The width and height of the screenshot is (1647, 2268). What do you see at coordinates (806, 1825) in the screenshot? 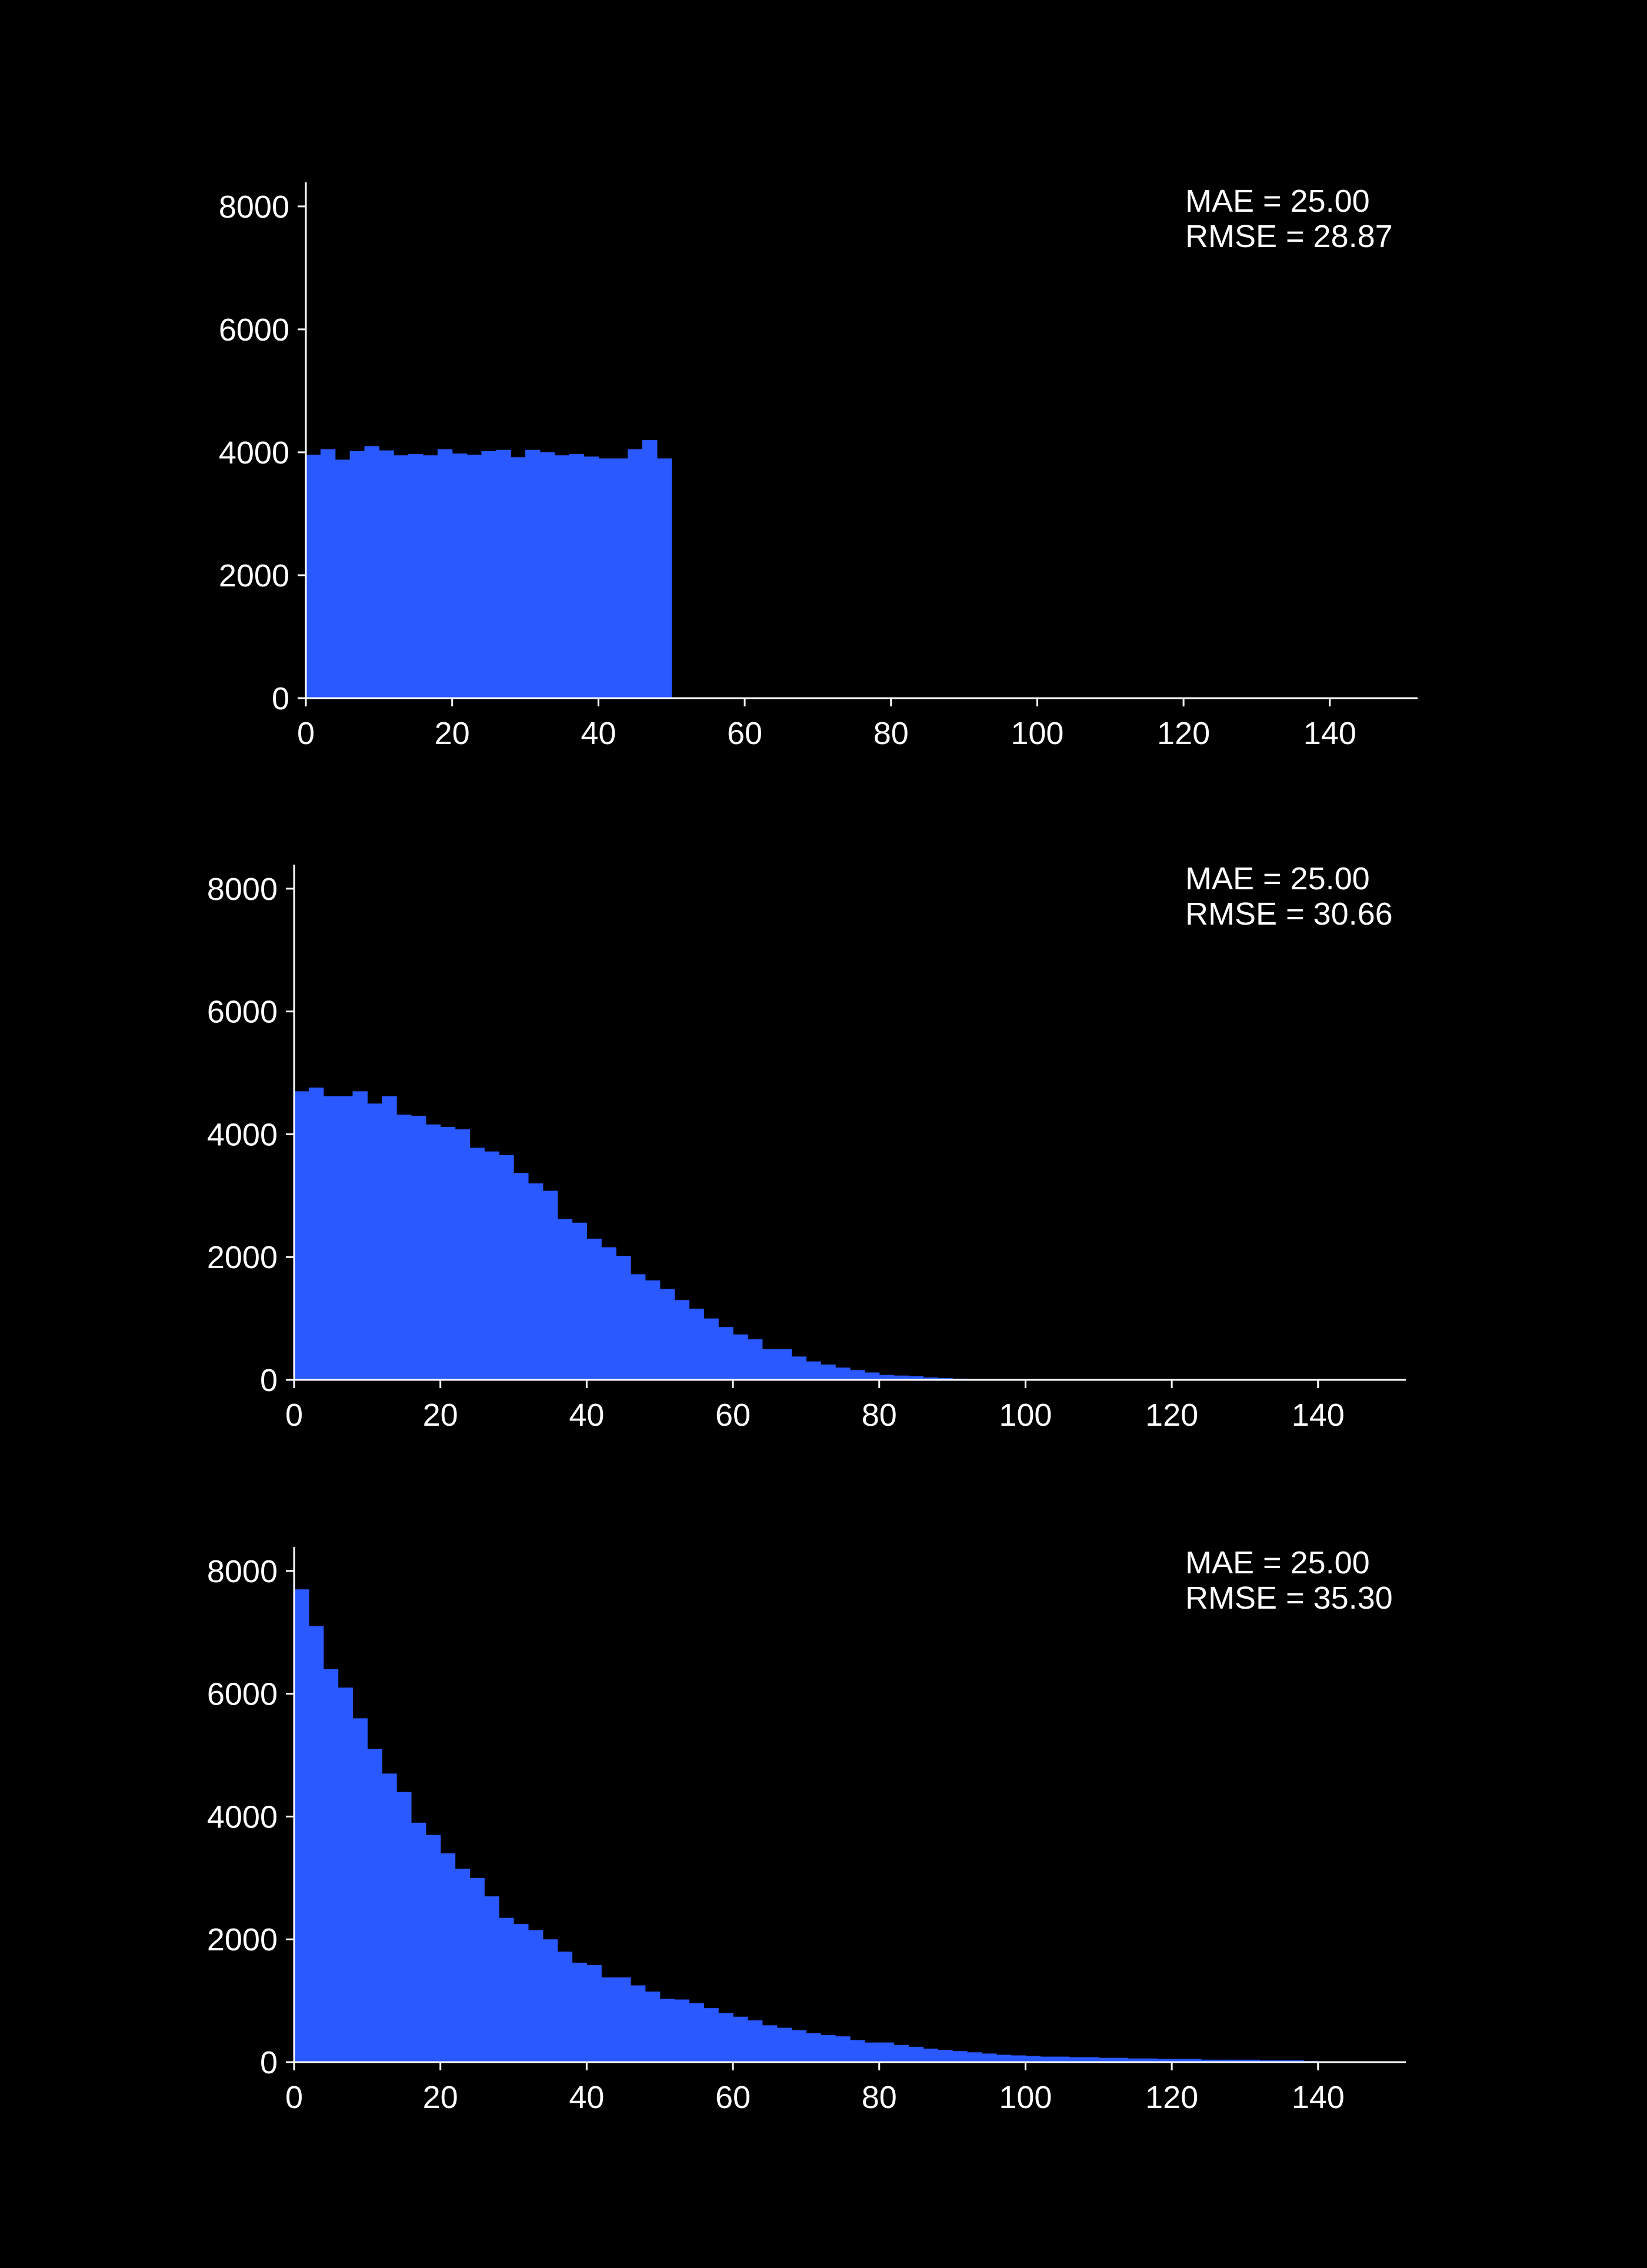
I see `bar-group` at bounding box center [806, 1825].